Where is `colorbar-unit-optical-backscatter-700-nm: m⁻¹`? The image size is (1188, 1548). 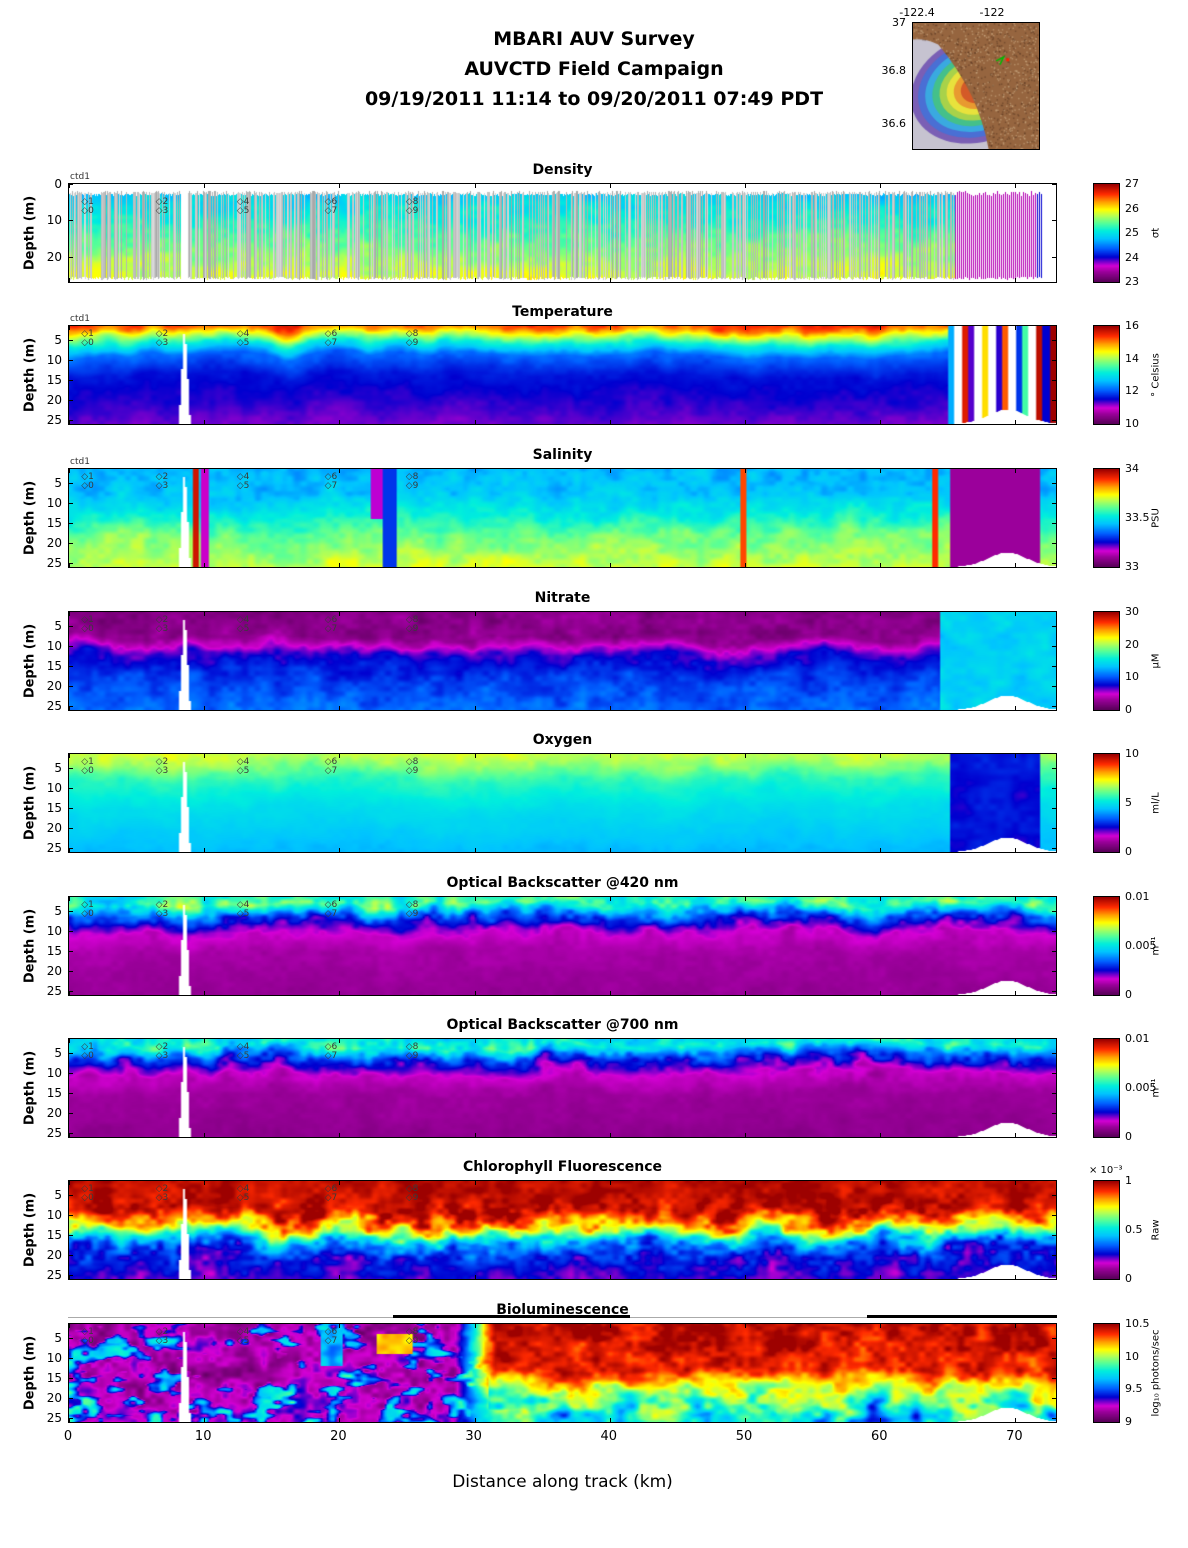 colorbar-unit-optical-backscatter-700-nm: m⁻¹ is located at coordinates (1156, 1088).